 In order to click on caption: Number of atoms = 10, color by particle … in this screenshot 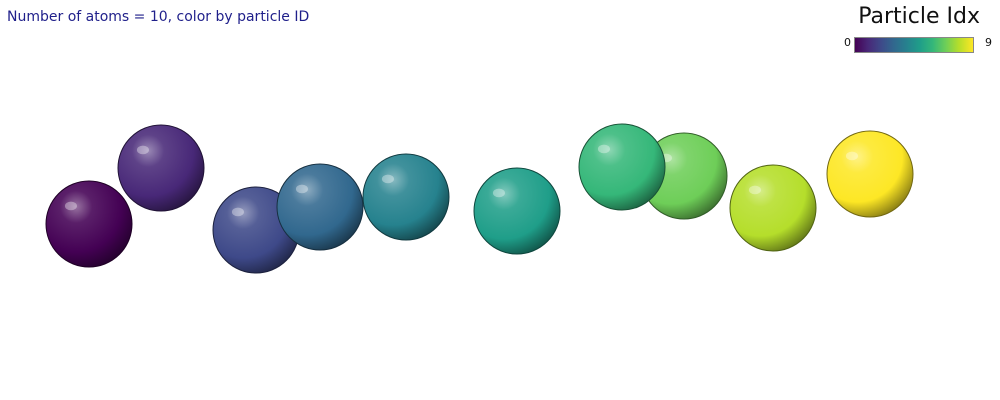, I will do `click(158, 17)`.